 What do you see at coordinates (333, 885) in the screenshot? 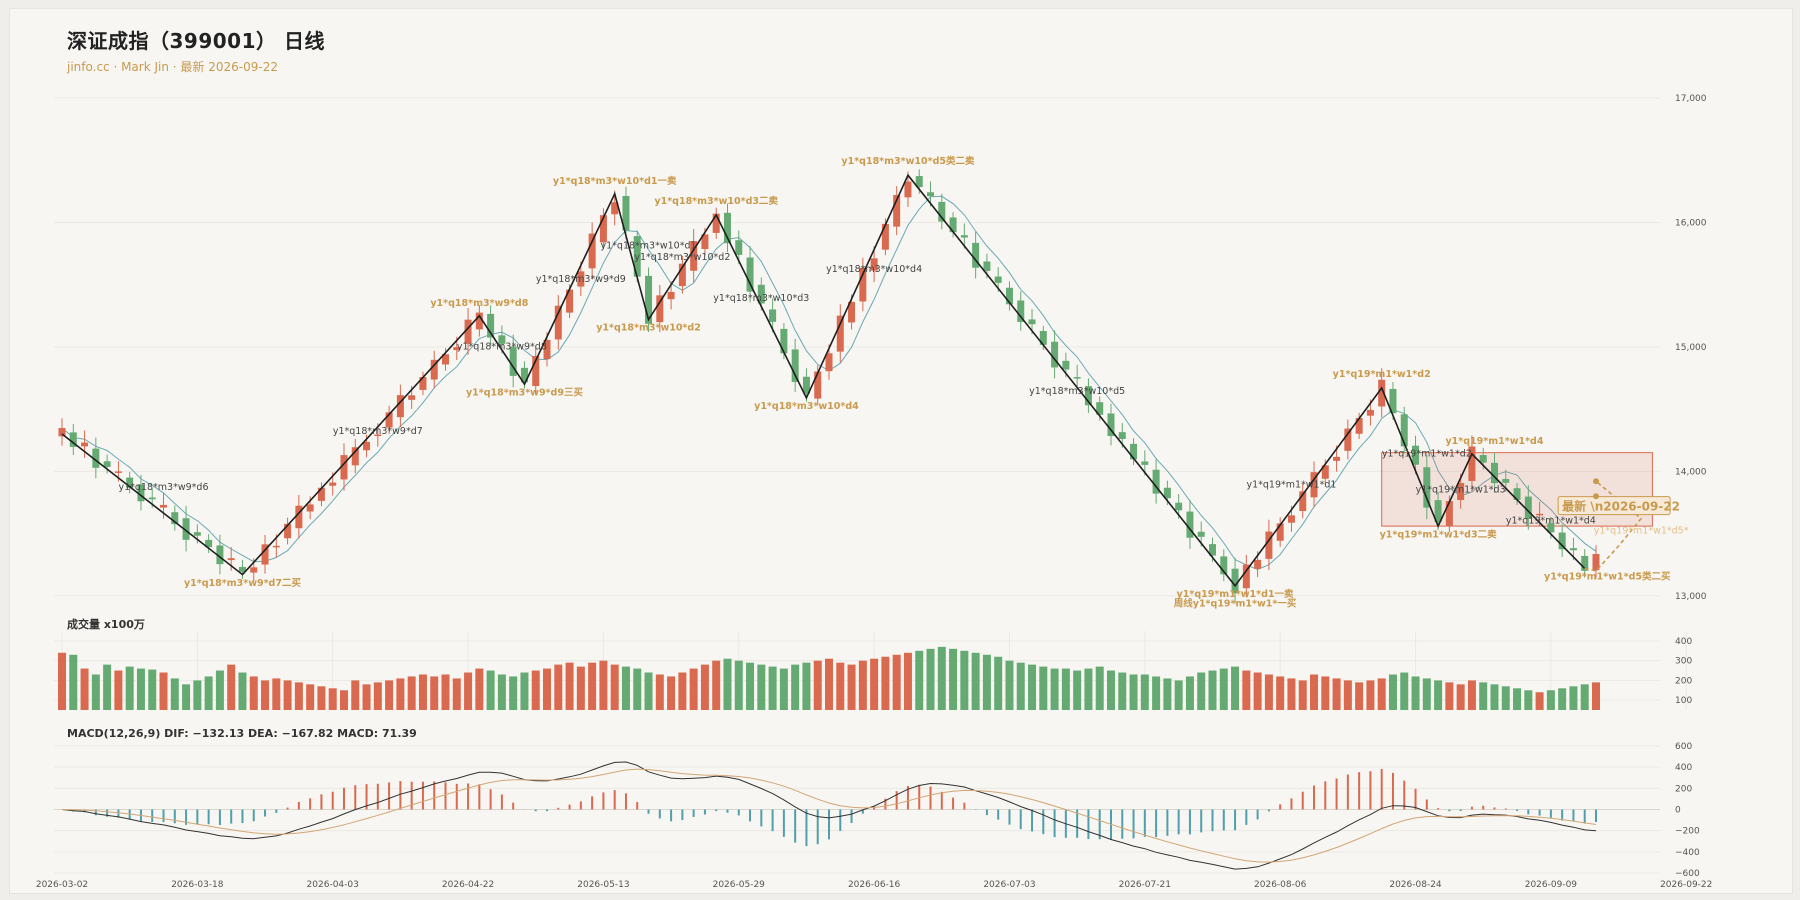
I see `date-tick-label: 2026-04-03` at bounding box center [333, 885].